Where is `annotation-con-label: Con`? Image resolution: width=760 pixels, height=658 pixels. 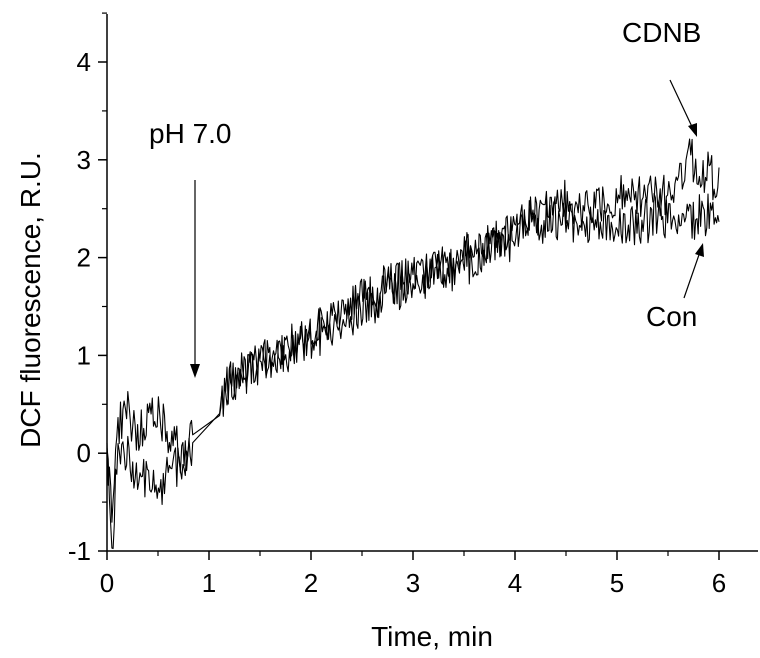
annotation-con-label: Con is located at coordinates (671, 316).